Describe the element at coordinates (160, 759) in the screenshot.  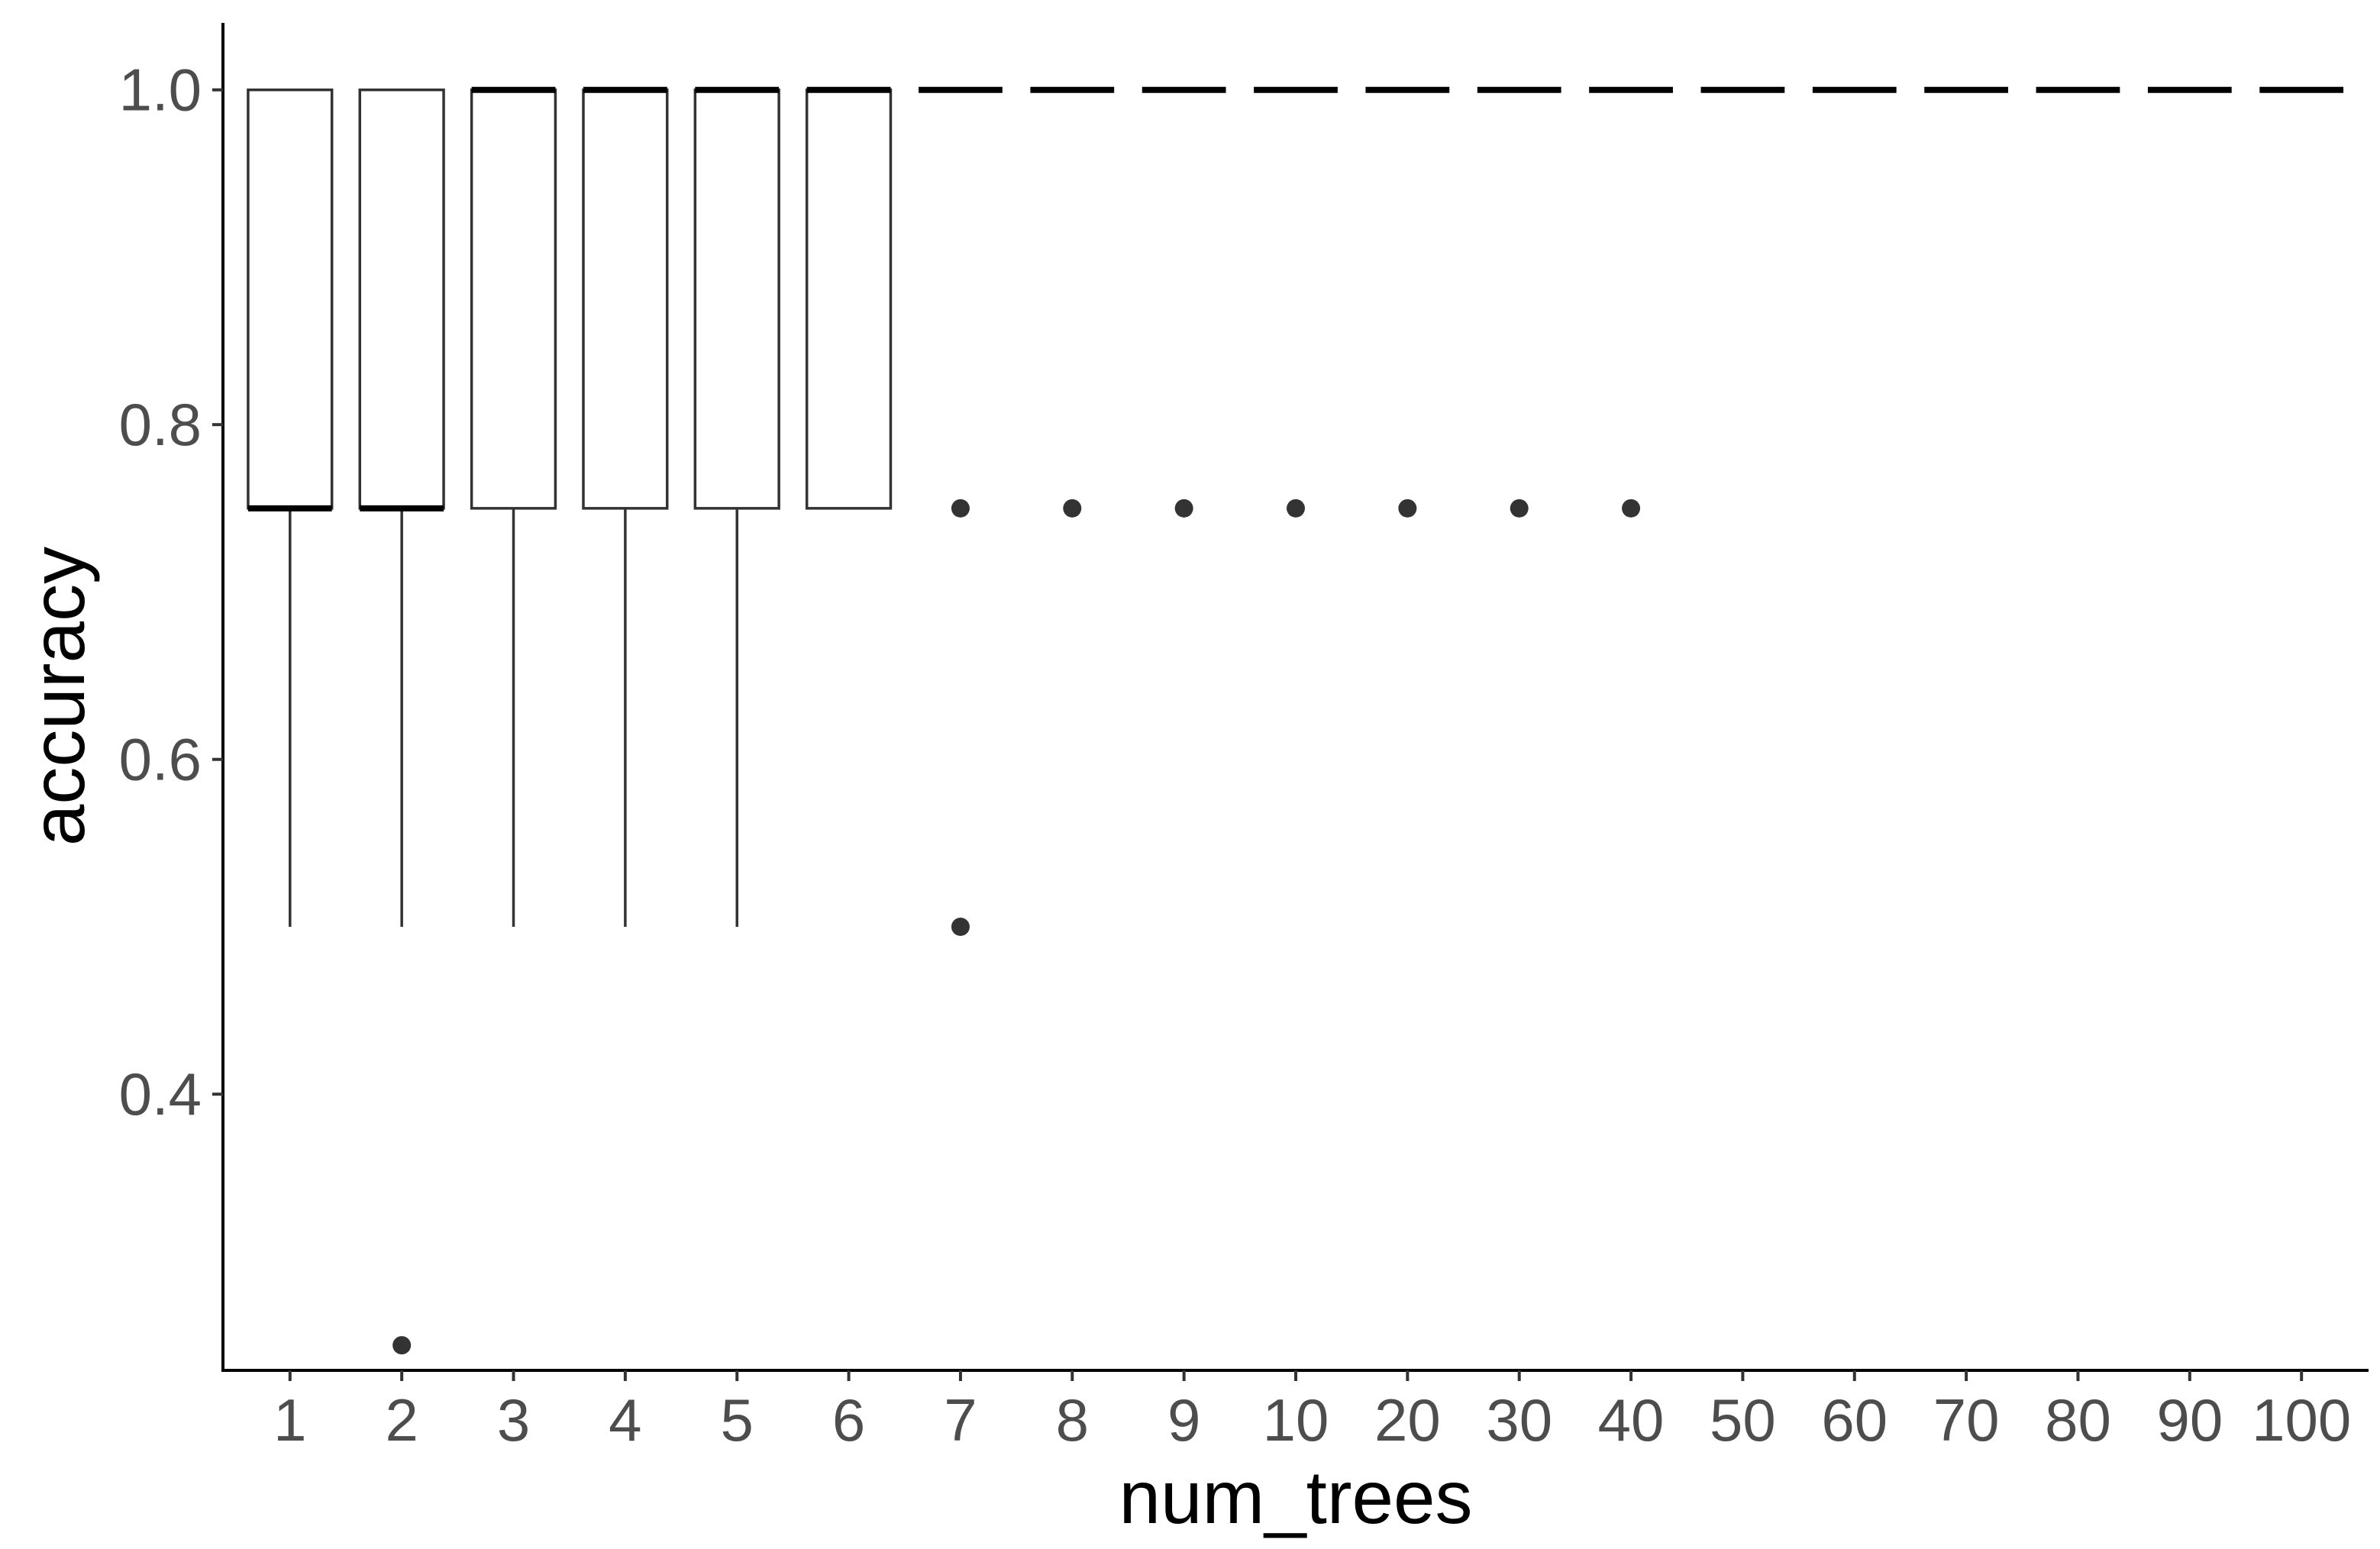
I see `y-tick-label: 0.6` at that location.